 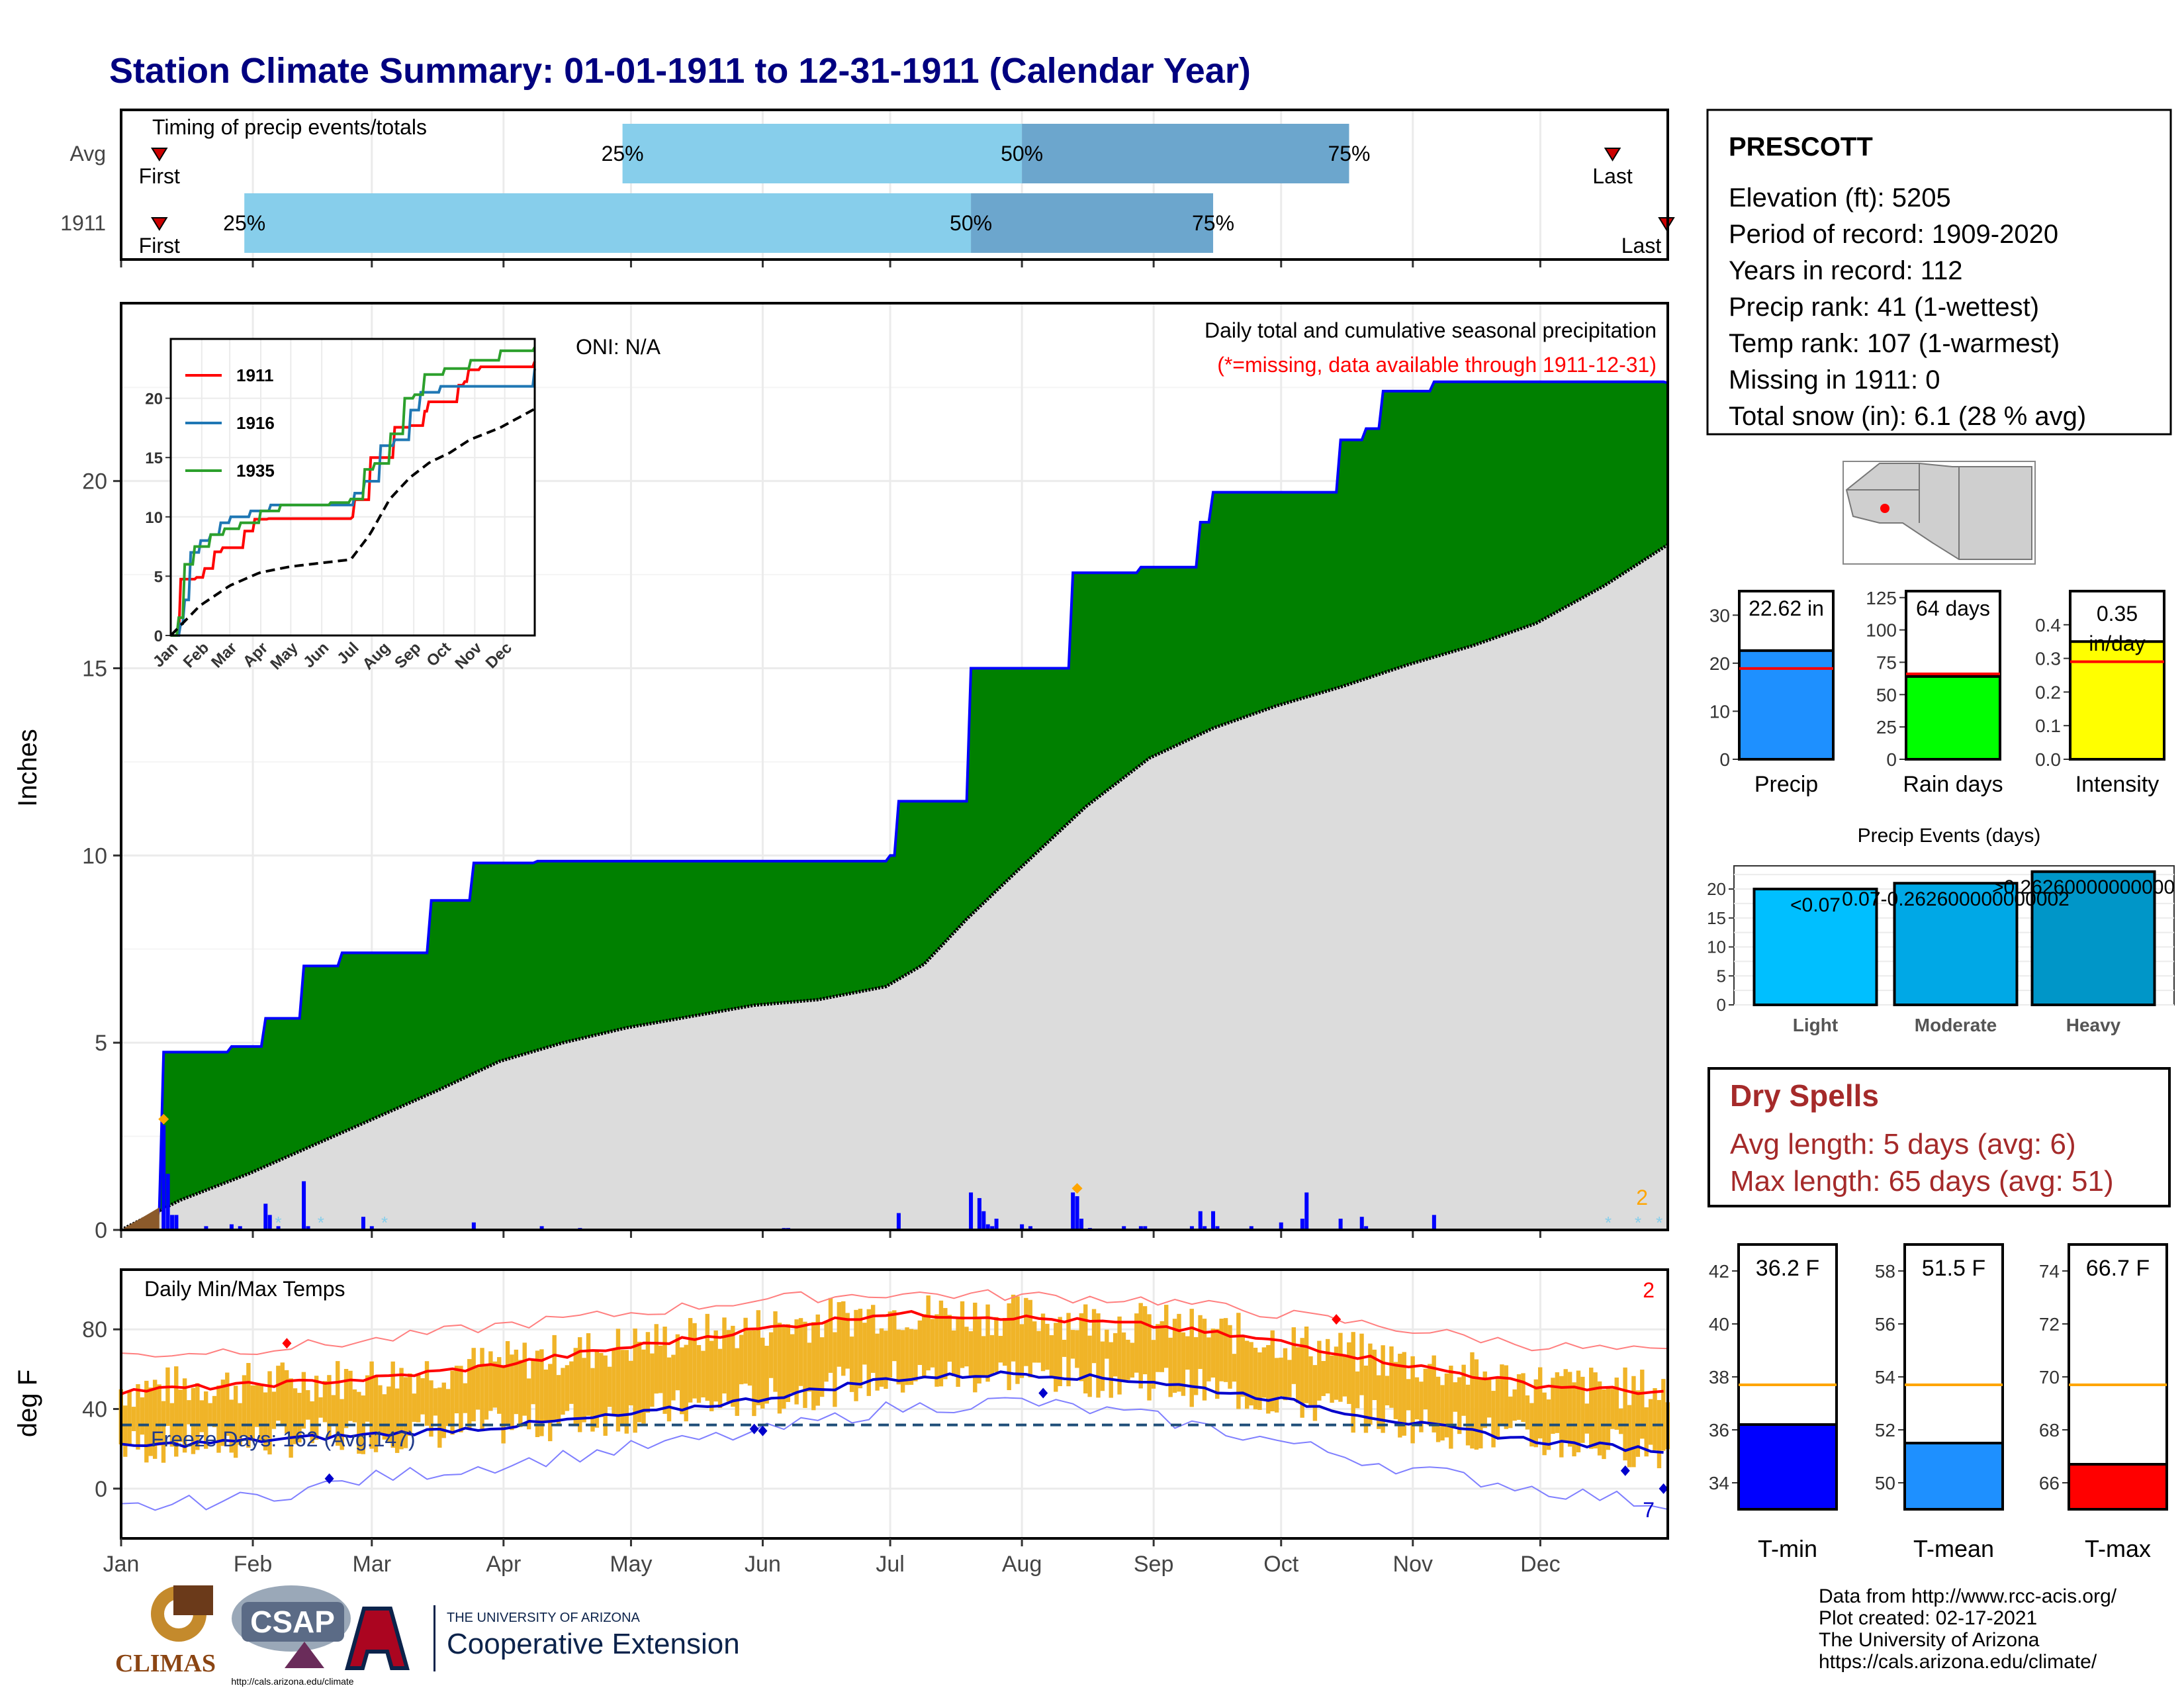 What do you see at coordinates (1612, 155) in the screenshot?
I see `last-marker` at bounding box center [1612, 155].